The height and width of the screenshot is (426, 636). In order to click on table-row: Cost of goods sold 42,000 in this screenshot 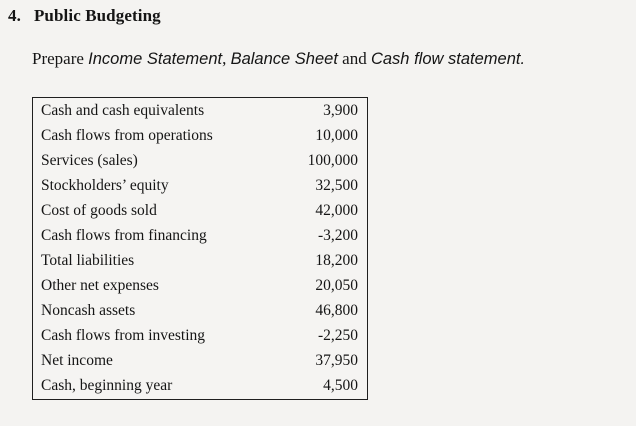, I will do `click(200, 210)`.